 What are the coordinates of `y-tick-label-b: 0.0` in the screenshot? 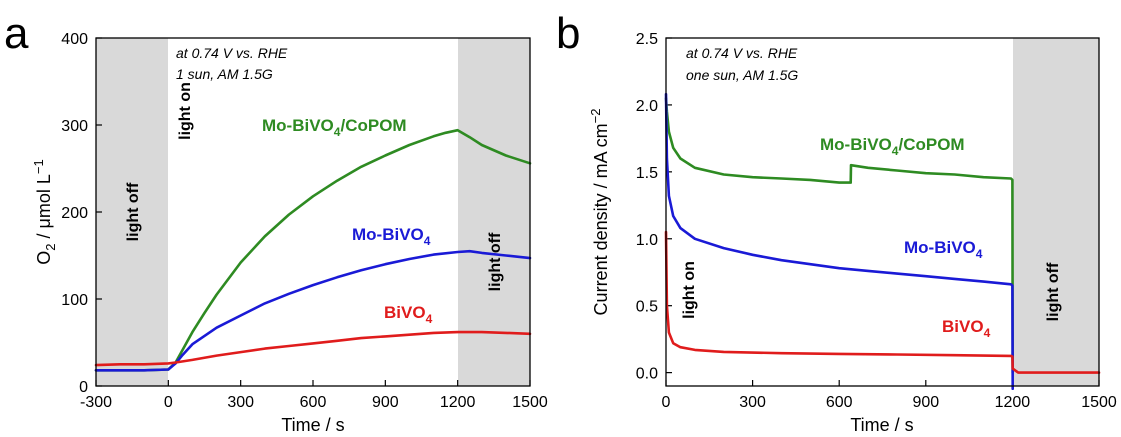 It's located at (647, 374).